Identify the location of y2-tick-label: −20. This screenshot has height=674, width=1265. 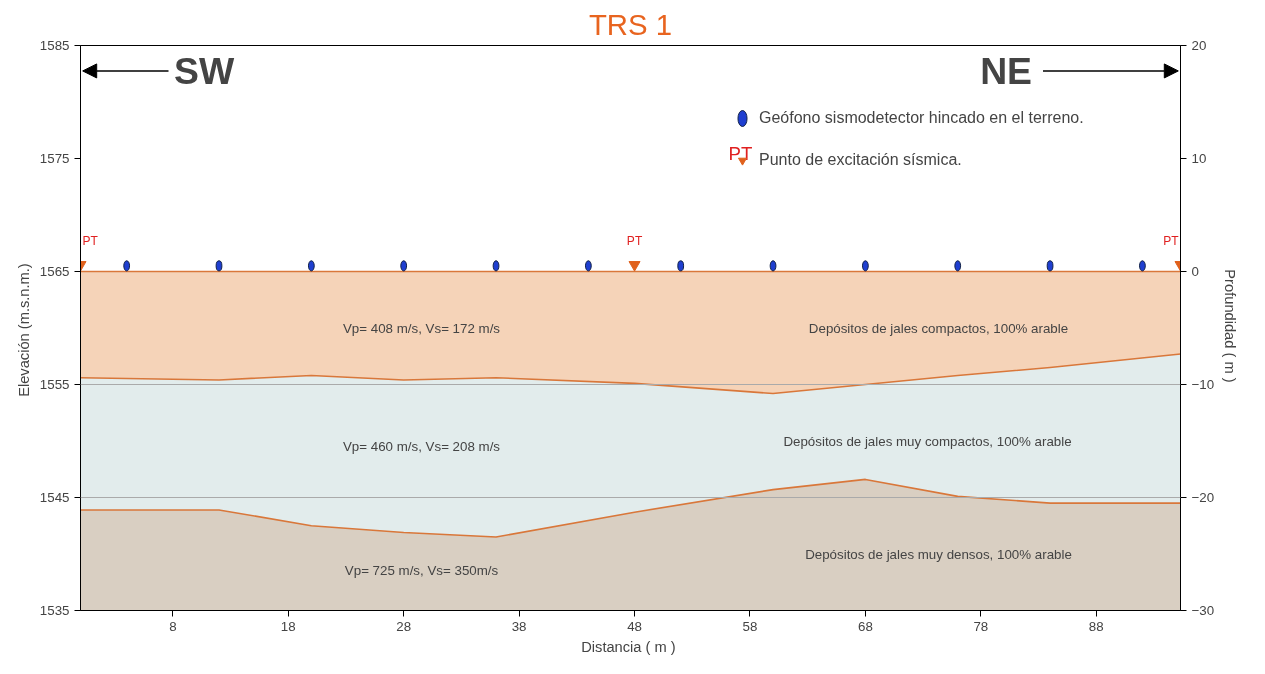
(1203, 497).